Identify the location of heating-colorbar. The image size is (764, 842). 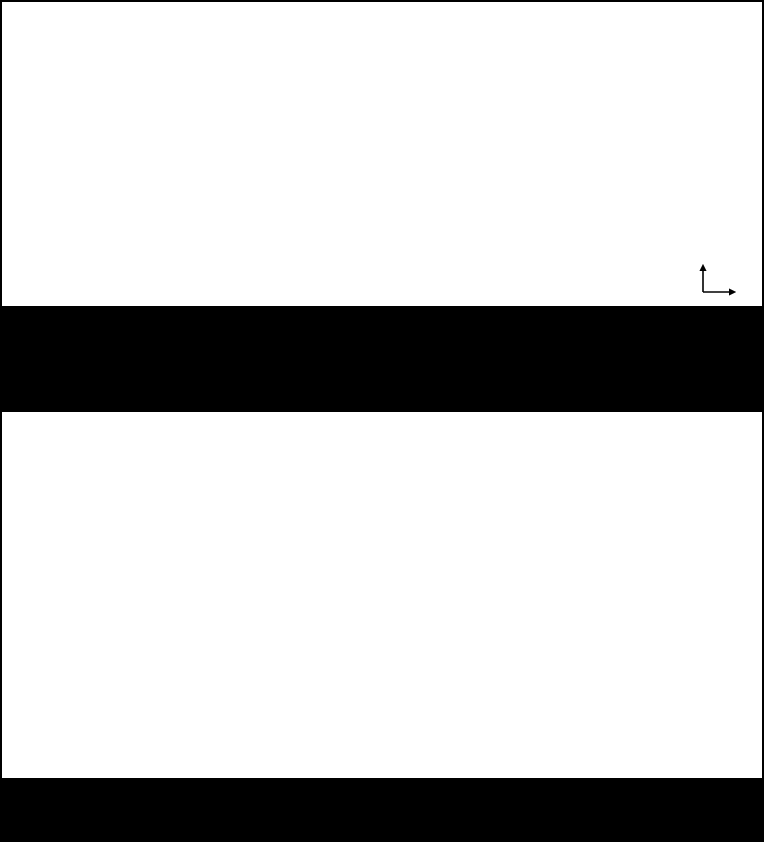
(400, 742).